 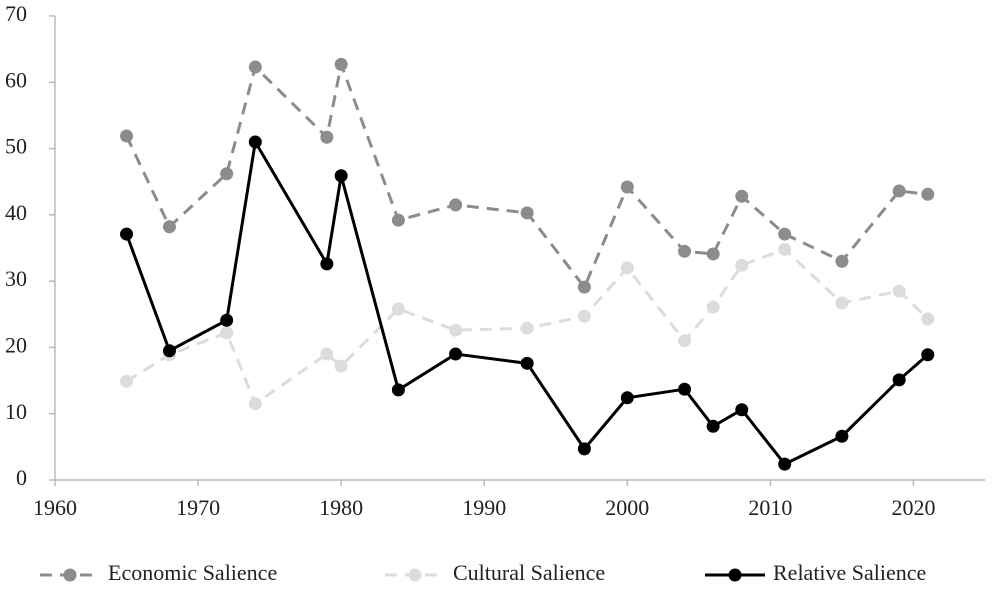 I want to click on legend-label: Economic Salience, so click(x=192, y=572).